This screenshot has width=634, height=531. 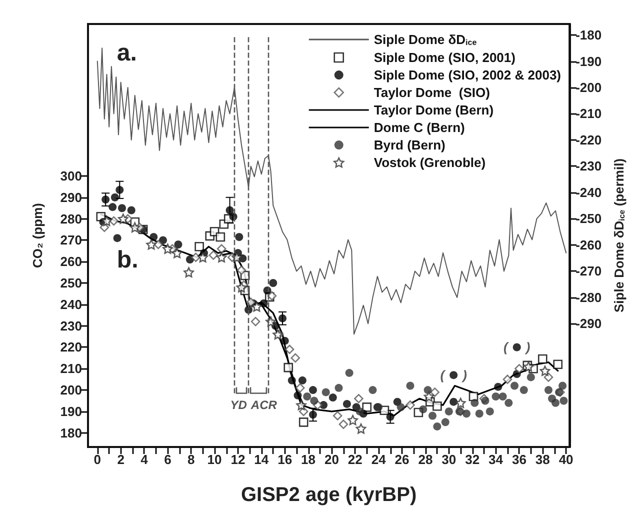 I want to click on y-tick-label: 260, so click(x=71, y=262).